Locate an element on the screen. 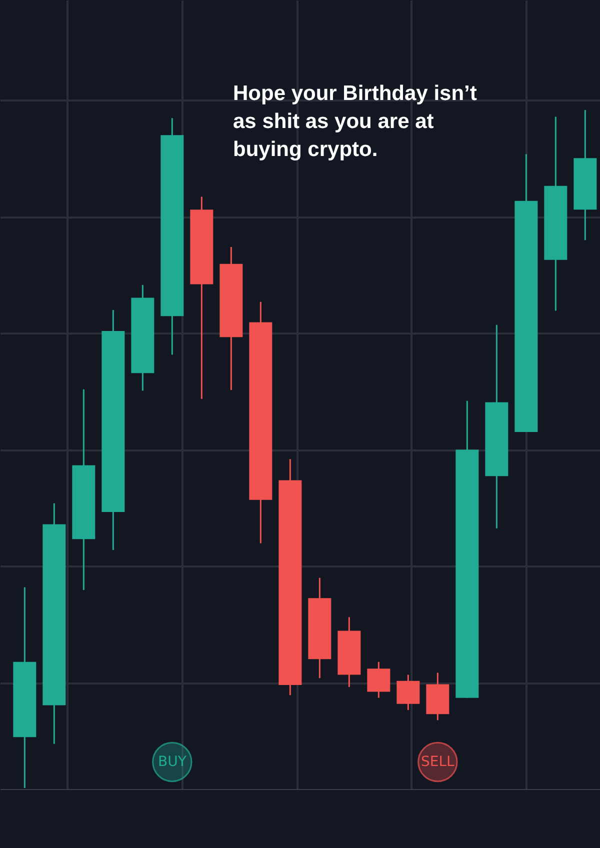 This screenshot has width=600, height=848. chart-title: Hope your Birthday isn’t as shit as you are at buying crypto. is located at coordinates (355, 122).